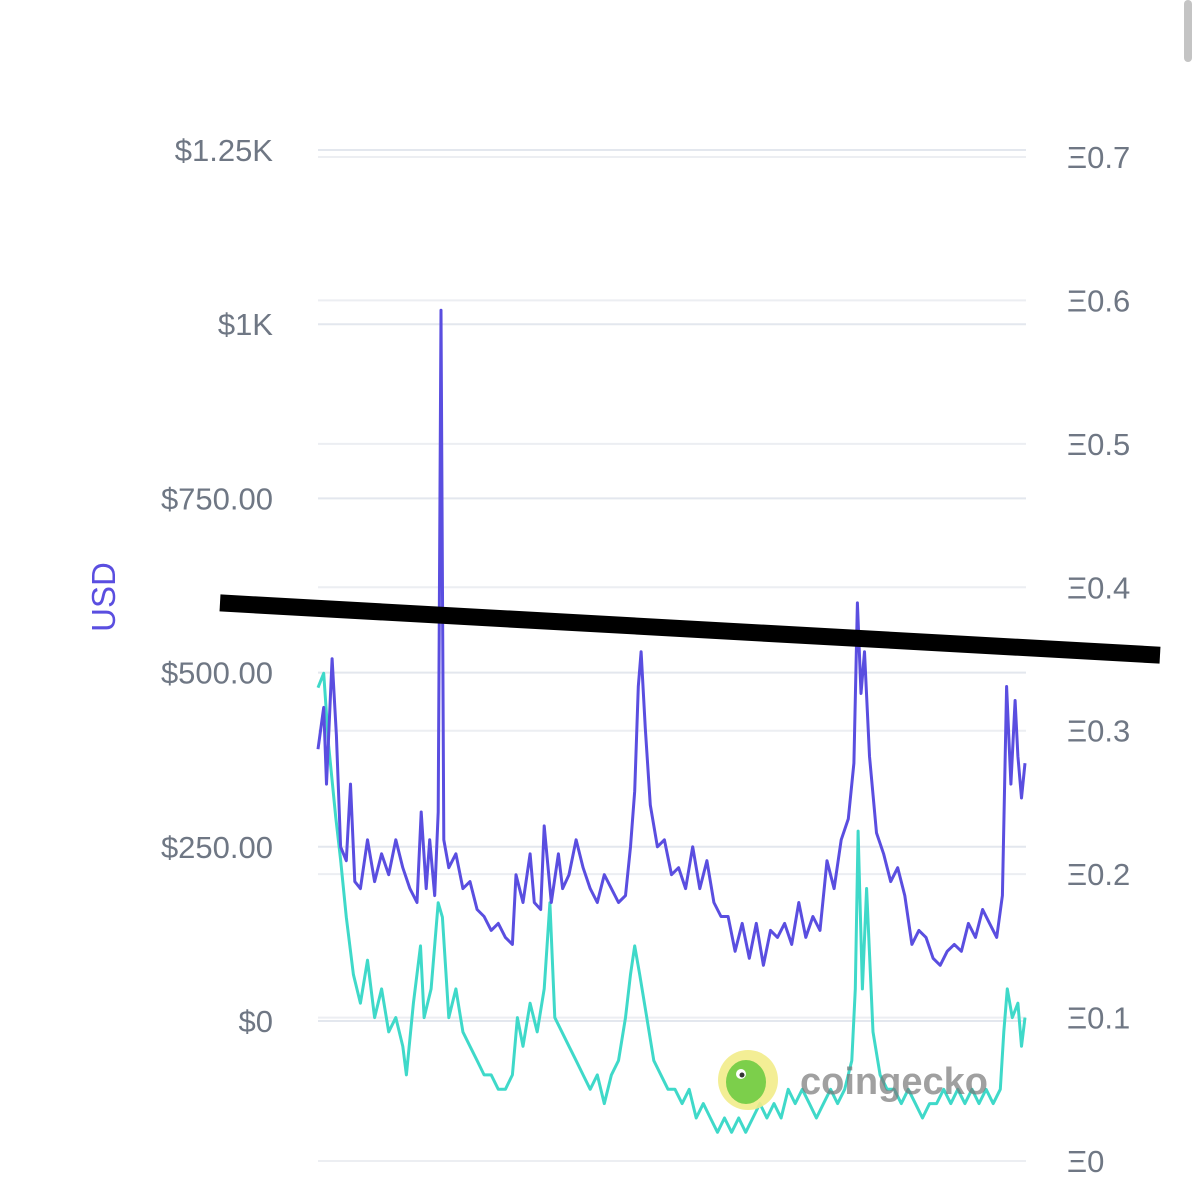 The image size is (1200, 1201). Describe the element at coordinates (1098, 731) in the screenshot. I see `right-tick-label: Ξ0.3` at that location.